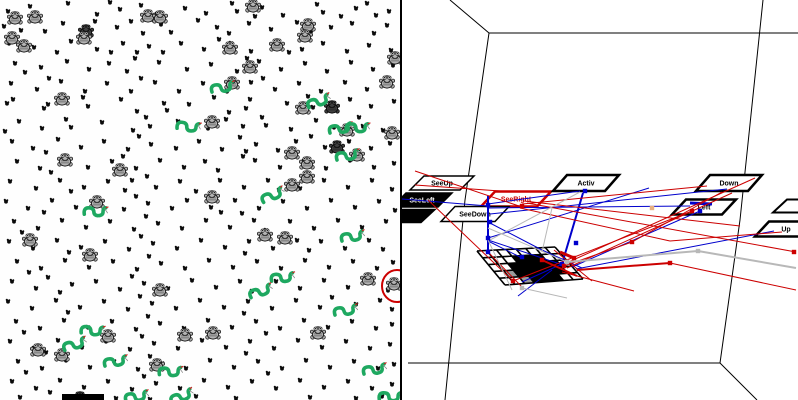 The height and width of the screenshot is (400, 798). Describe the element at coordinates (785, 230) in the screenshot. I see `node-label: Up` at that location.